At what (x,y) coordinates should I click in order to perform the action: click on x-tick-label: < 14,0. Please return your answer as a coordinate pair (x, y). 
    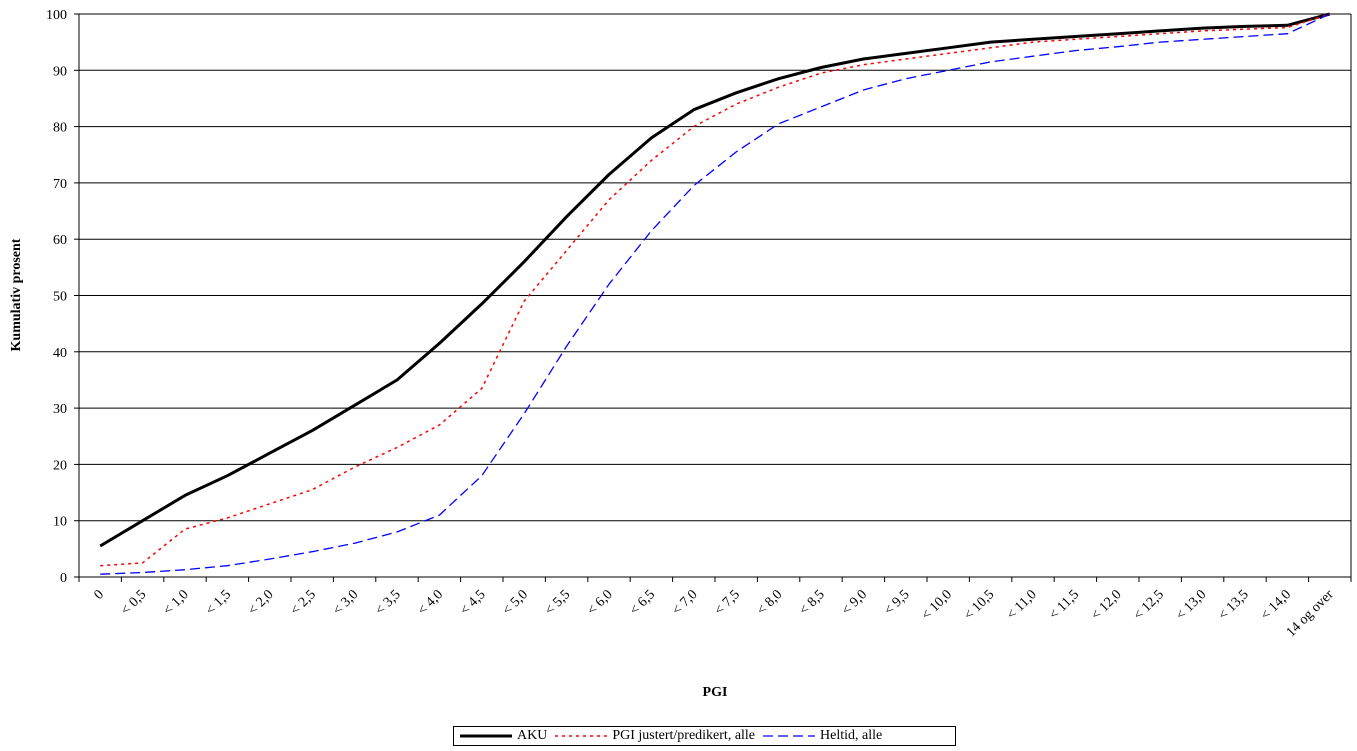
    Looking at the image, I should click on (1276, 605).